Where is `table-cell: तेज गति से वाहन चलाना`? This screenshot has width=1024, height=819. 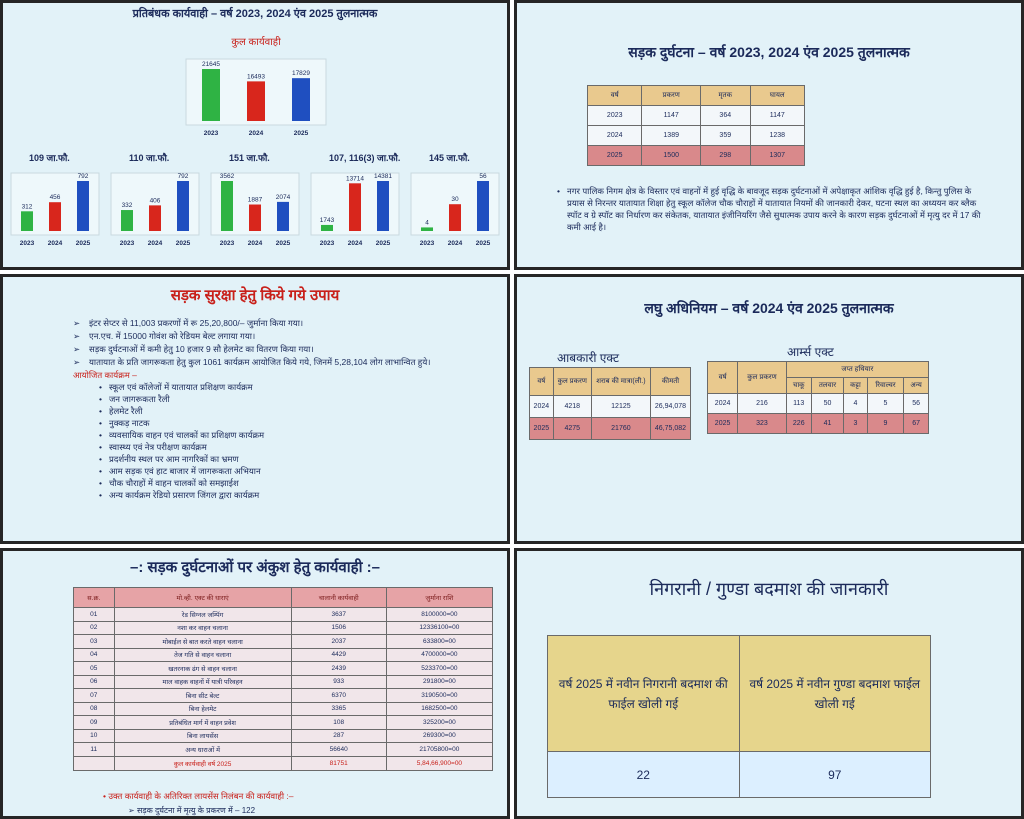 table-cell: तेज गति से वाहन चलाना is located at coordinates (202, 654).